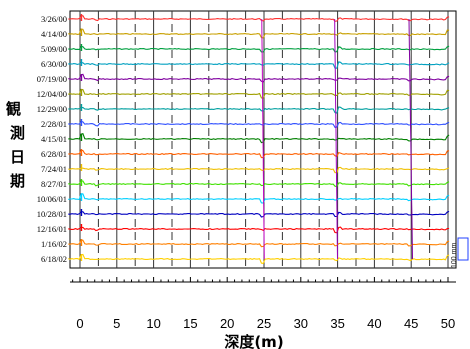 The height and width of the screenshot is (349, 470). I want to click on x-tick-label: 25, so click(264, 323).